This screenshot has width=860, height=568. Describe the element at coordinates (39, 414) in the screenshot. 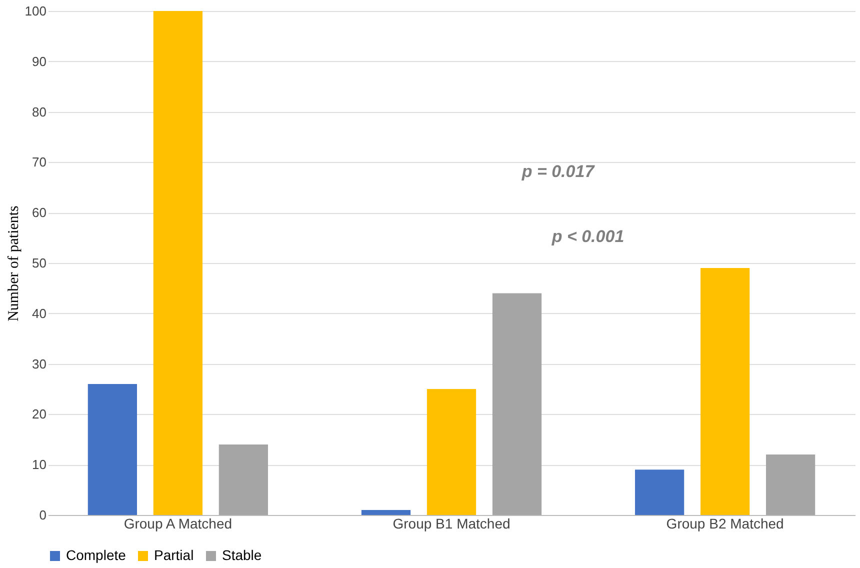

I see `y-tick-label: 20` at that location.